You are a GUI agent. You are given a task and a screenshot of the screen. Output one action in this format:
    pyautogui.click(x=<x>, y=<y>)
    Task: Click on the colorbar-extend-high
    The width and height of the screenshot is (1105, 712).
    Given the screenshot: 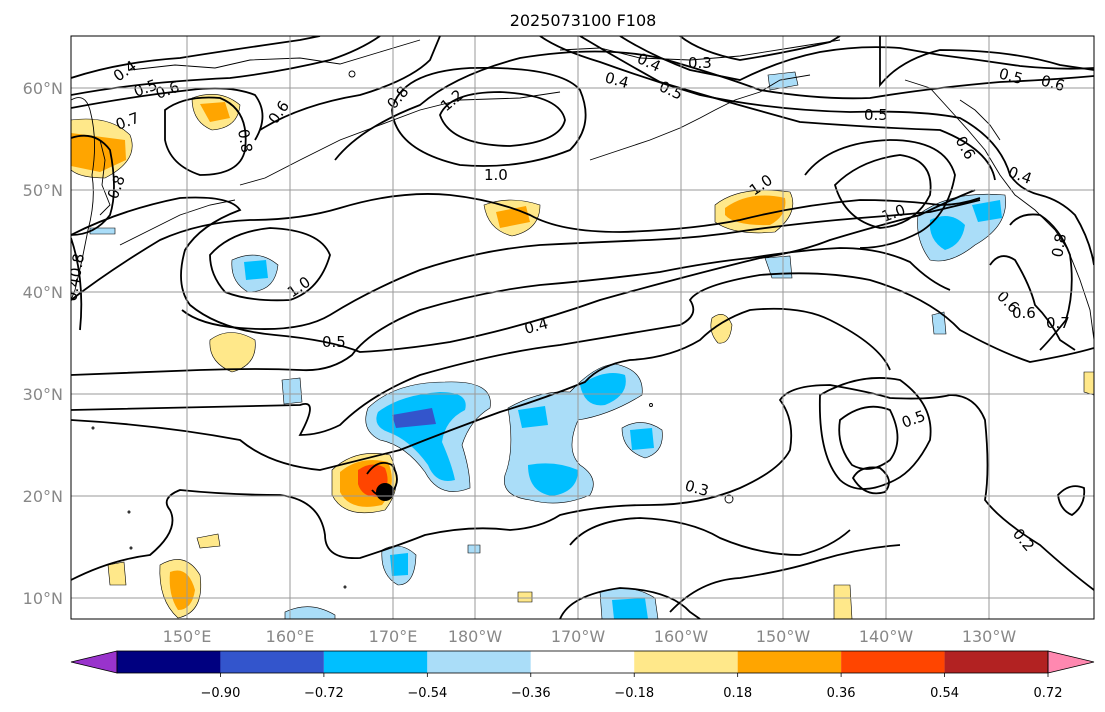 What is the action you would take?
    pyautogui.click(x=1071, y=662)
    